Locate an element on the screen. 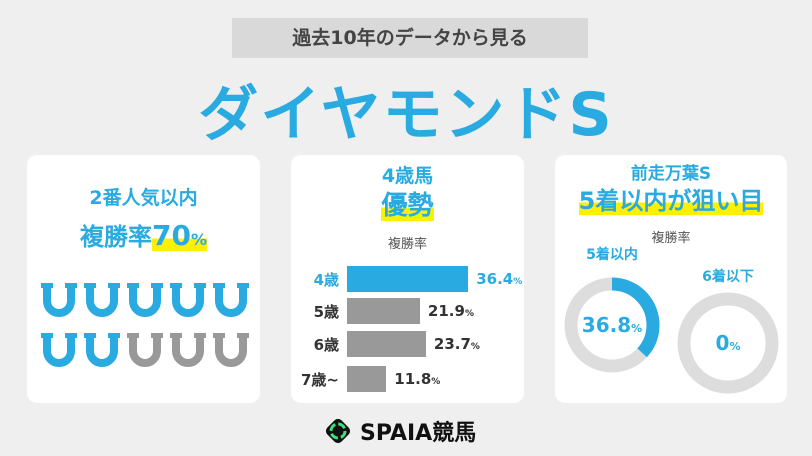 Image resolution: width=812 pixels, height=456 pixels. donut-category-label: 6着以下 is located at coordinates (728, 276).